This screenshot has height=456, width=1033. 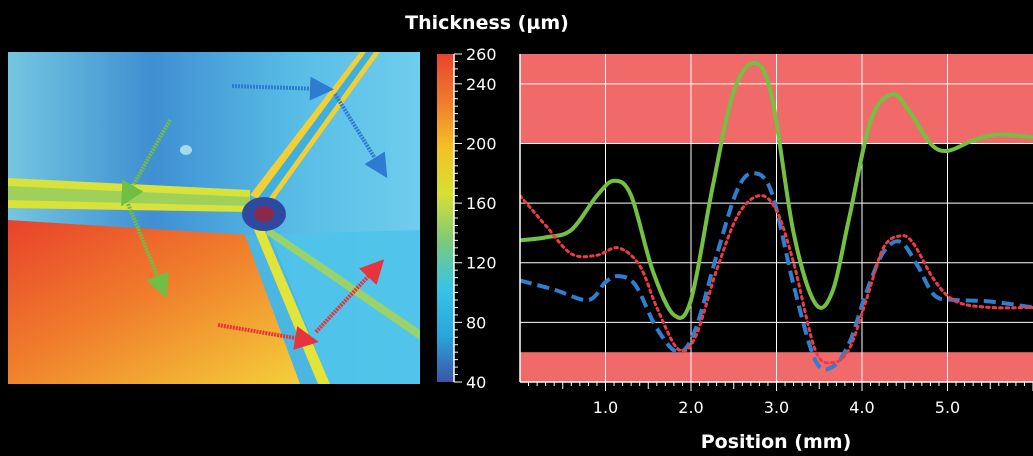 I want to click on x-tick-label: 5.0, so click(x=947, y=407).